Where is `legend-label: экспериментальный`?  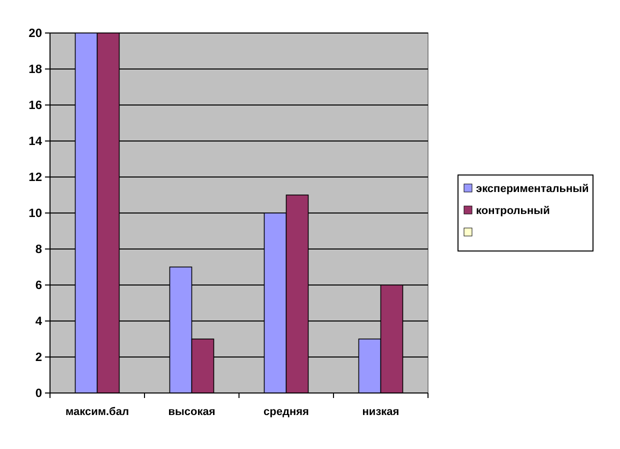 legend-label: экспериментальный is located at coordinates (532, 188).